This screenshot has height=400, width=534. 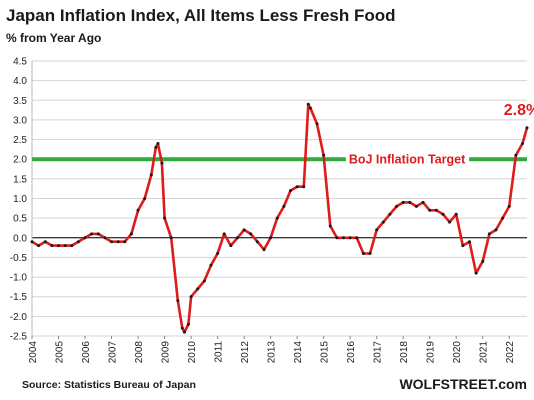 I want to click on target-layer: BoJ Inflation Target, so click(x=279, y=159).